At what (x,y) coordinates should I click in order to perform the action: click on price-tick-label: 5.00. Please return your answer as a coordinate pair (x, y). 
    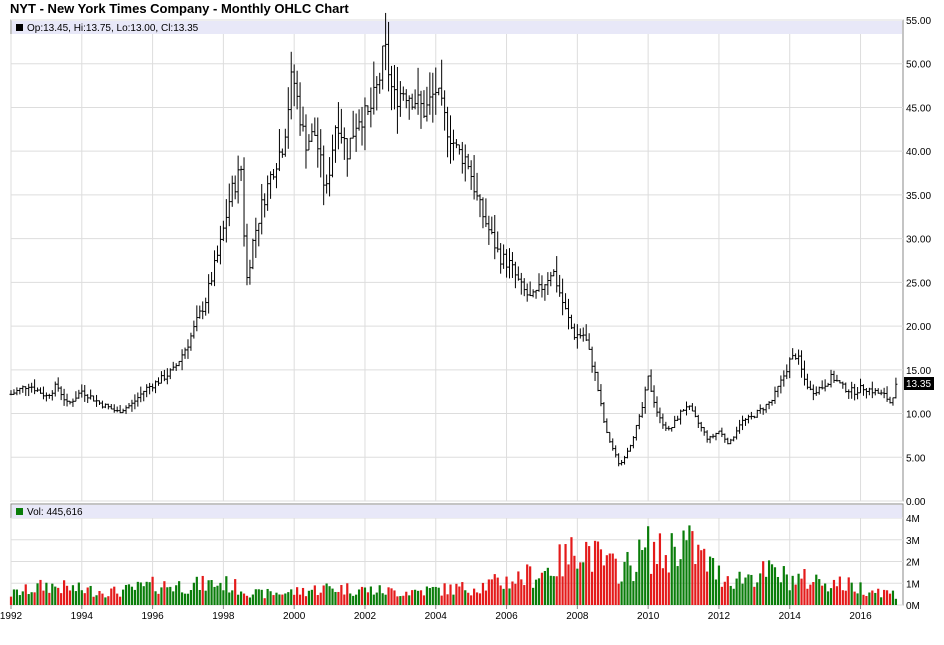
    Looking at the image, I should click on (916, 458).